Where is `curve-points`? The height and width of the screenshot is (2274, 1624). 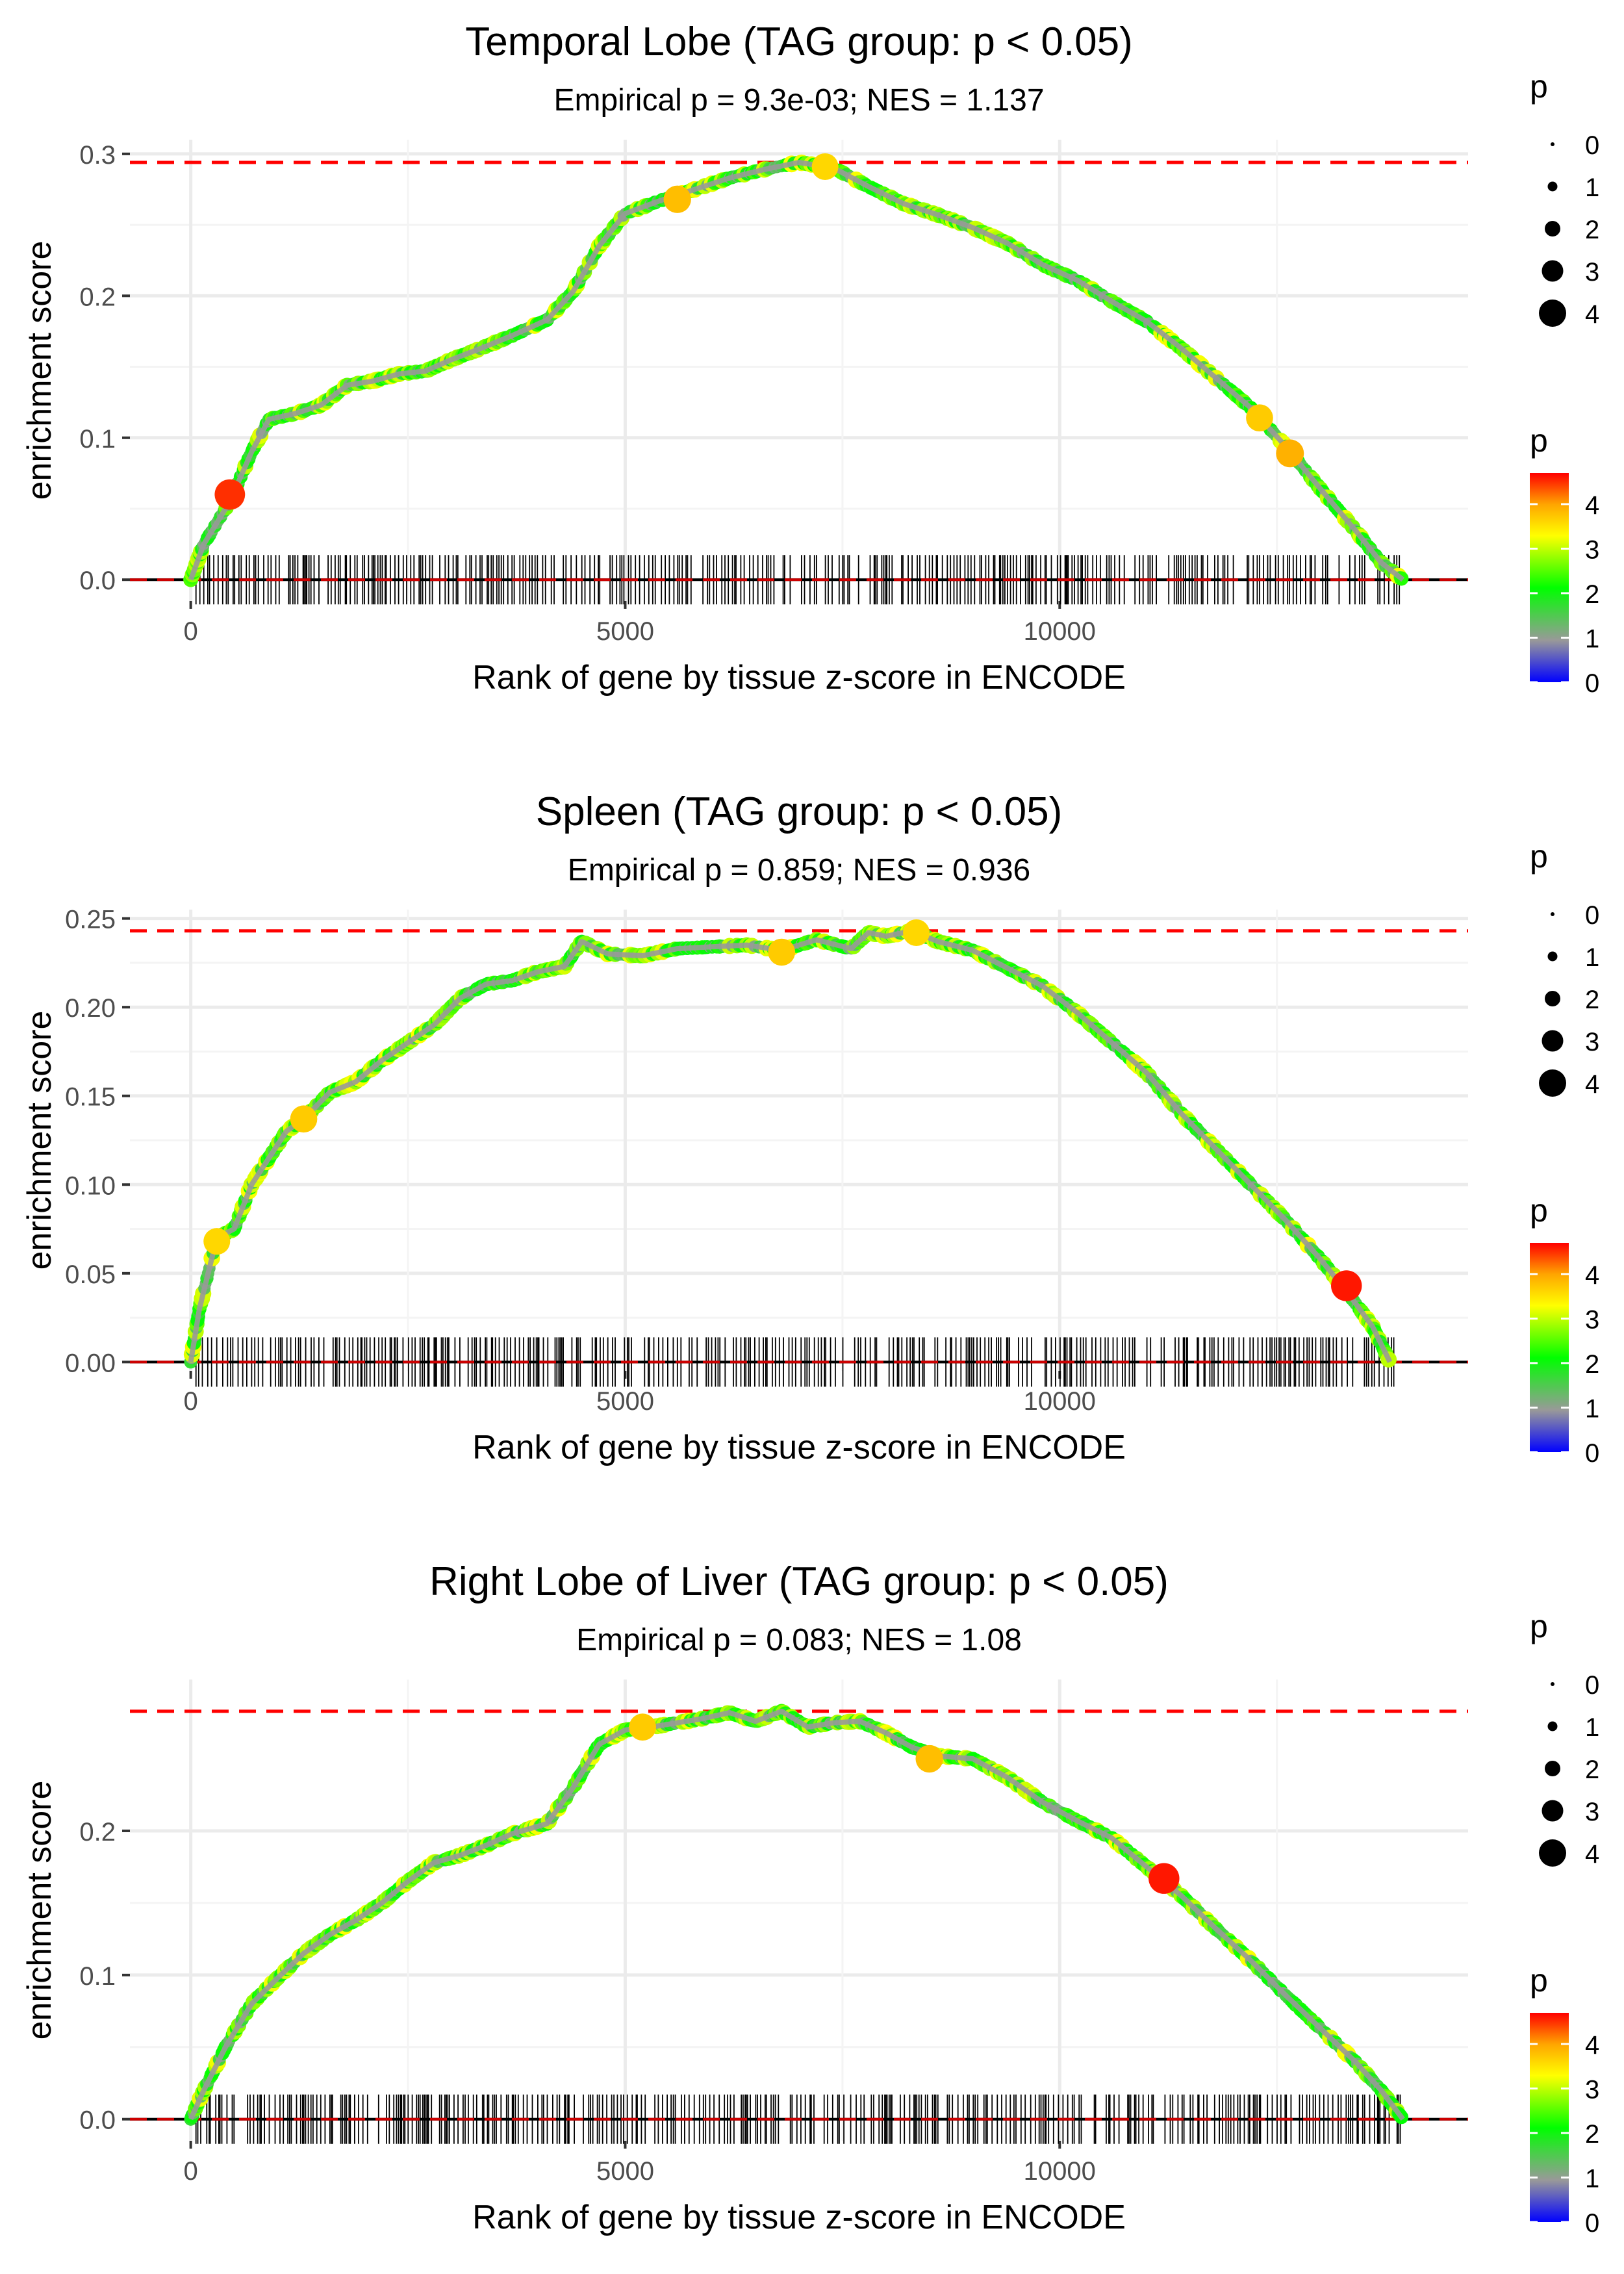
curve-points is located at coordinates (796, 370).